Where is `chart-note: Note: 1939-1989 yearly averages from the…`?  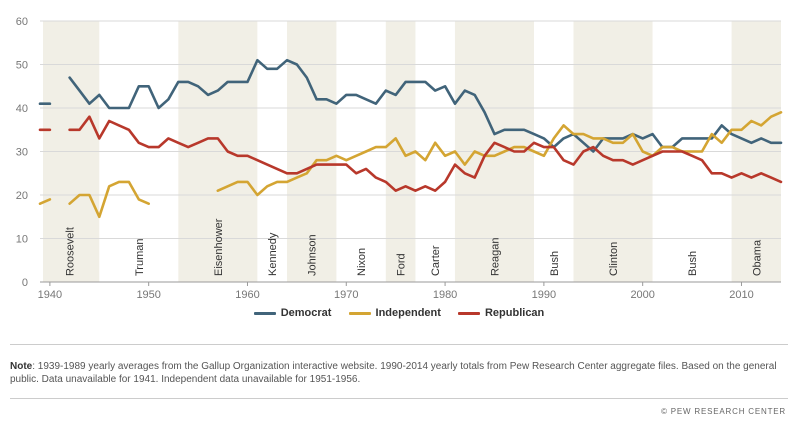
chart-note: Note: 1939-1989 yearly averages from the… is located at coordinates (396, 373).